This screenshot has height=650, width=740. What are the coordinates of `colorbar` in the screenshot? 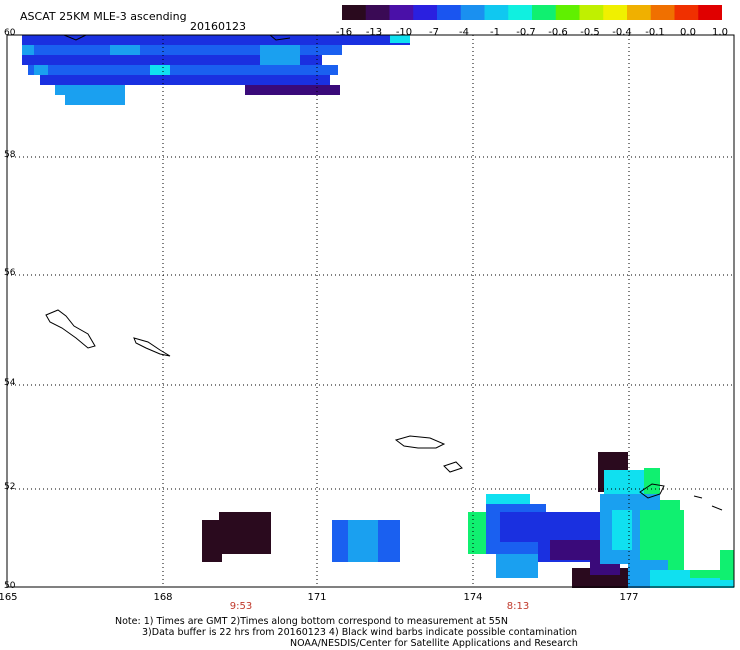 It's located at (532, 12).